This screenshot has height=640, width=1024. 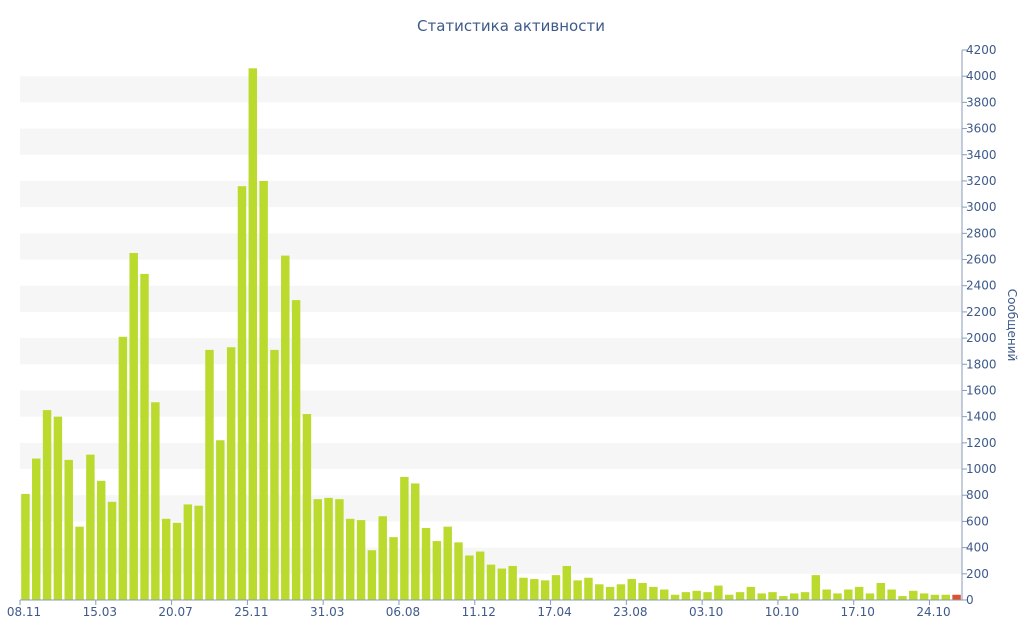 I want to click on y-tick-label: 4200, so click(x=981, y=50).